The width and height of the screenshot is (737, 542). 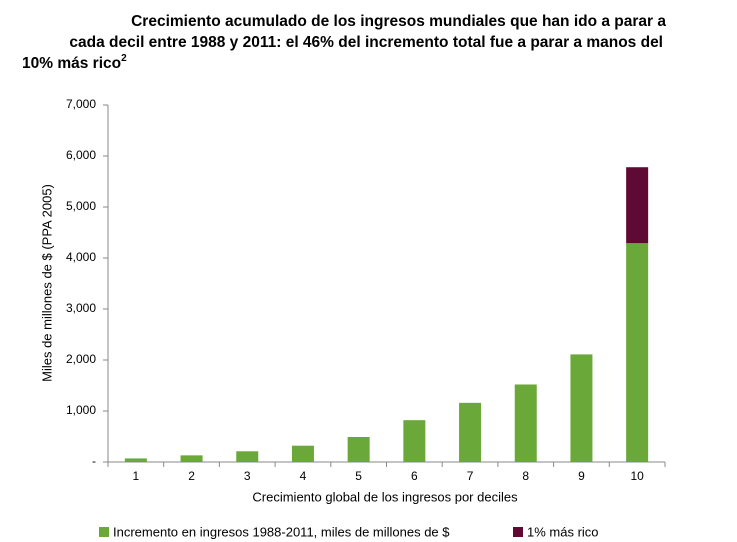 I want to click on x-tick-label: 3, so click(x=247, y=476).